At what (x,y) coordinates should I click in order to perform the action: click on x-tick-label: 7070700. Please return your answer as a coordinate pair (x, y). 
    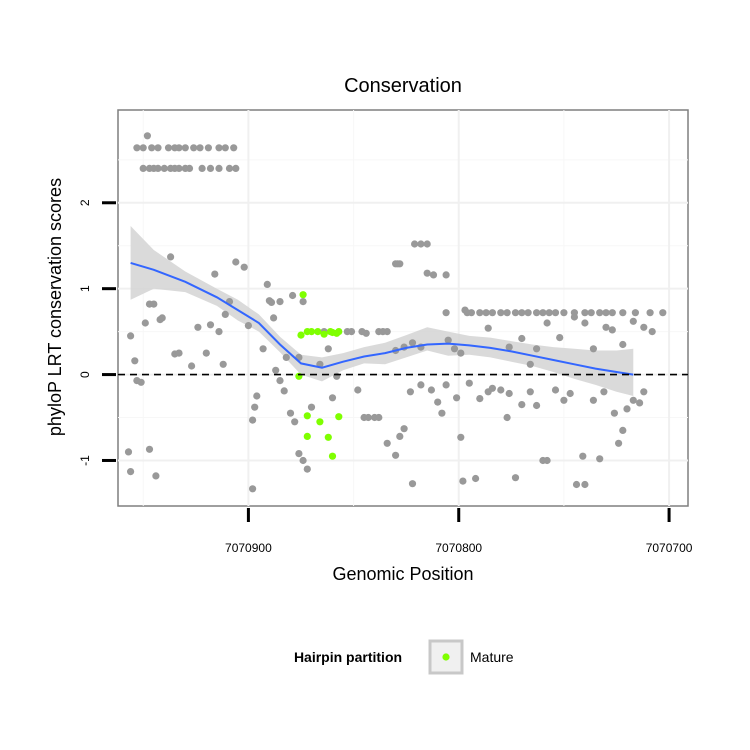
    Looking at the image, I should click on (669, 548).